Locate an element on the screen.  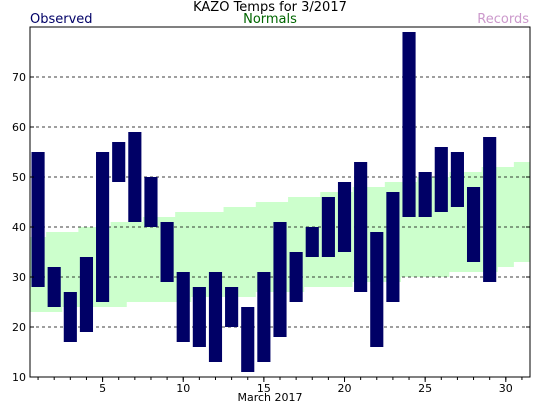
y-tick-label: 40 is located at coordinates (19, 227).